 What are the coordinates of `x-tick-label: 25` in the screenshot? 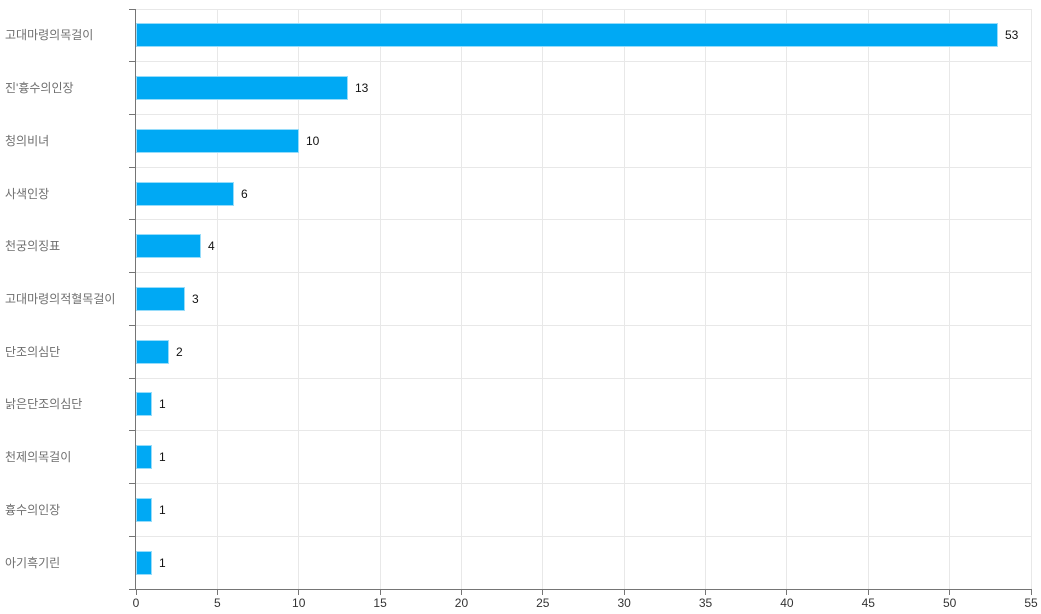 It's located at (543, 603).